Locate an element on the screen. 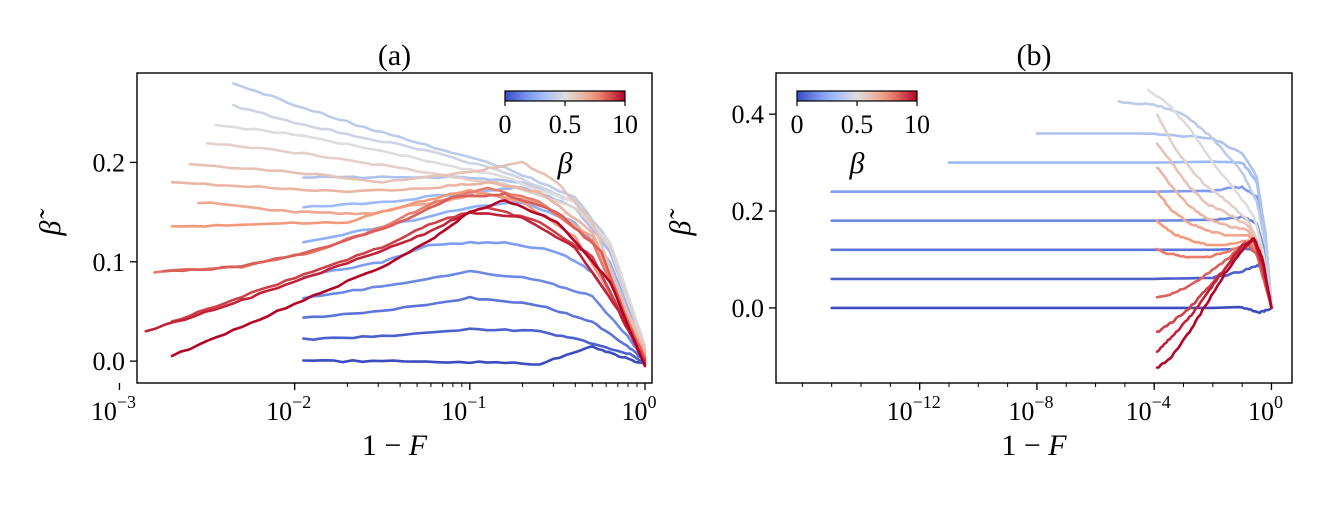 The image size is (1329, 505). y-tick-label: 0.4 is located at coordinates (748, 114).